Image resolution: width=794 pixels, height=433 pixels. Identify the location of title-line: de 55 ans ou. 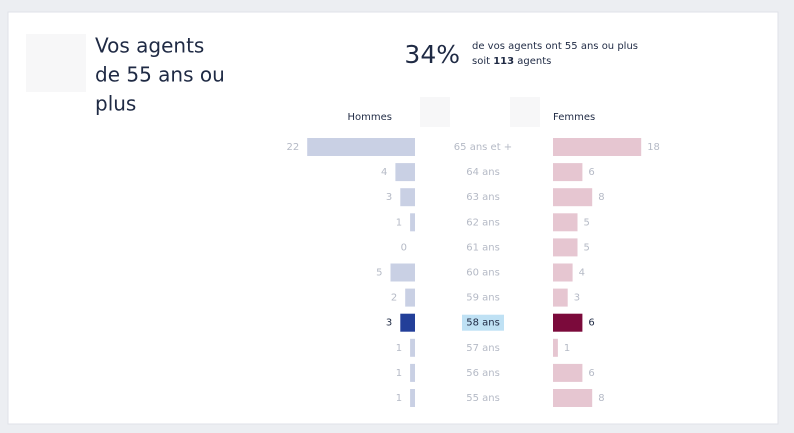
(160, 75).